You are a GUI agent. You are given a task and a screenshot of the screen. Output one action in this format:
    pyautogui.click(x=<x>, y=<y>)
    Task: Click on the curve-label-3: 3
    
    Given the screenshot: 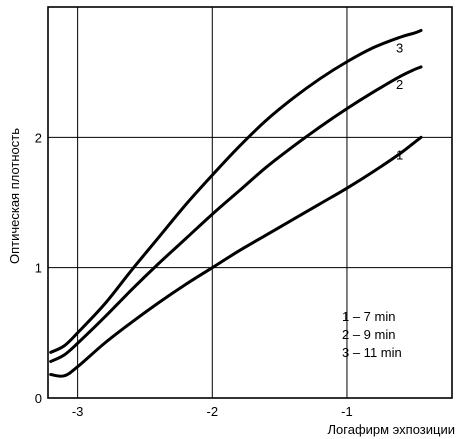 What is the action you would take?
    pyautogui.click(x=399, y=47)
    